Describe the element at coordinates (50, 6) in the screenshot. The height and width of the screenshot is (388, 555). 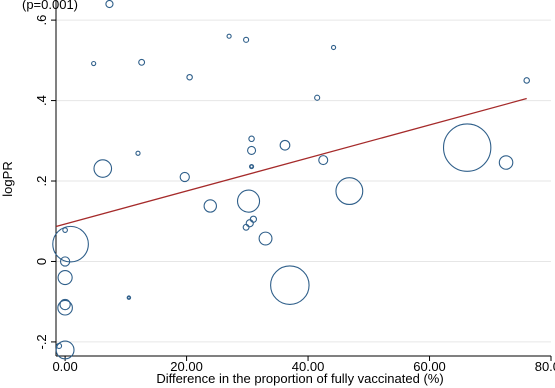
I see `chart-top-label: (p=0.001)` at that location.